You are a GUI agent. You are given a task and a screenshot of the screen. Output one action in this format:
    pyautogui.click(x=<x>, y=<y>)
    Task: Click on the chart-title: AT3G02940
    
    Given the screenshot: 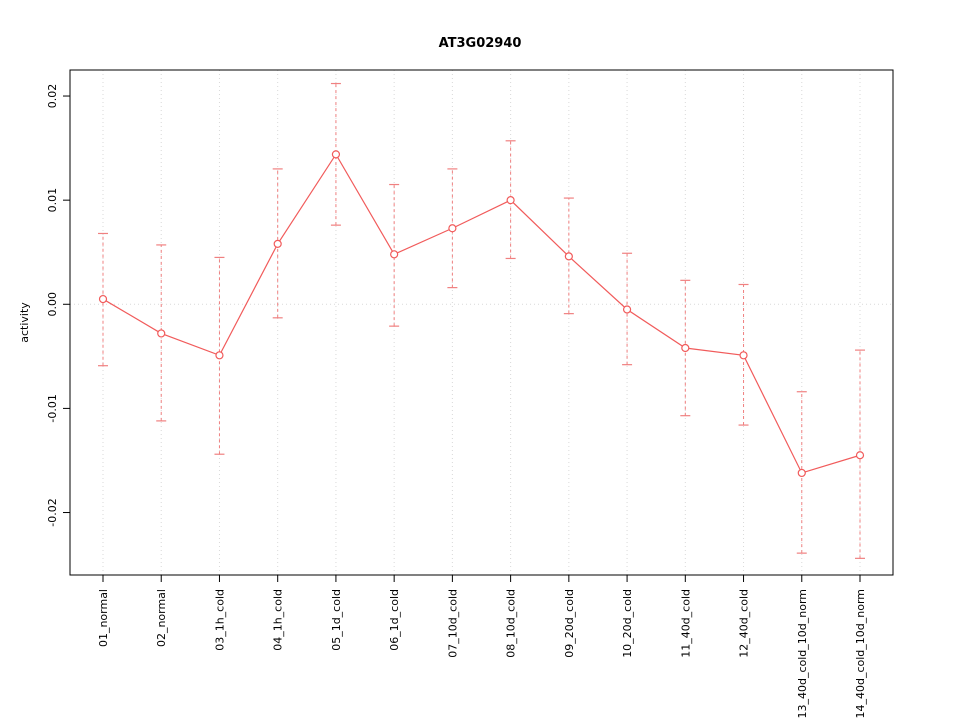 What is the action you would take?
    pyautogui.click(x=480, y=43)
    